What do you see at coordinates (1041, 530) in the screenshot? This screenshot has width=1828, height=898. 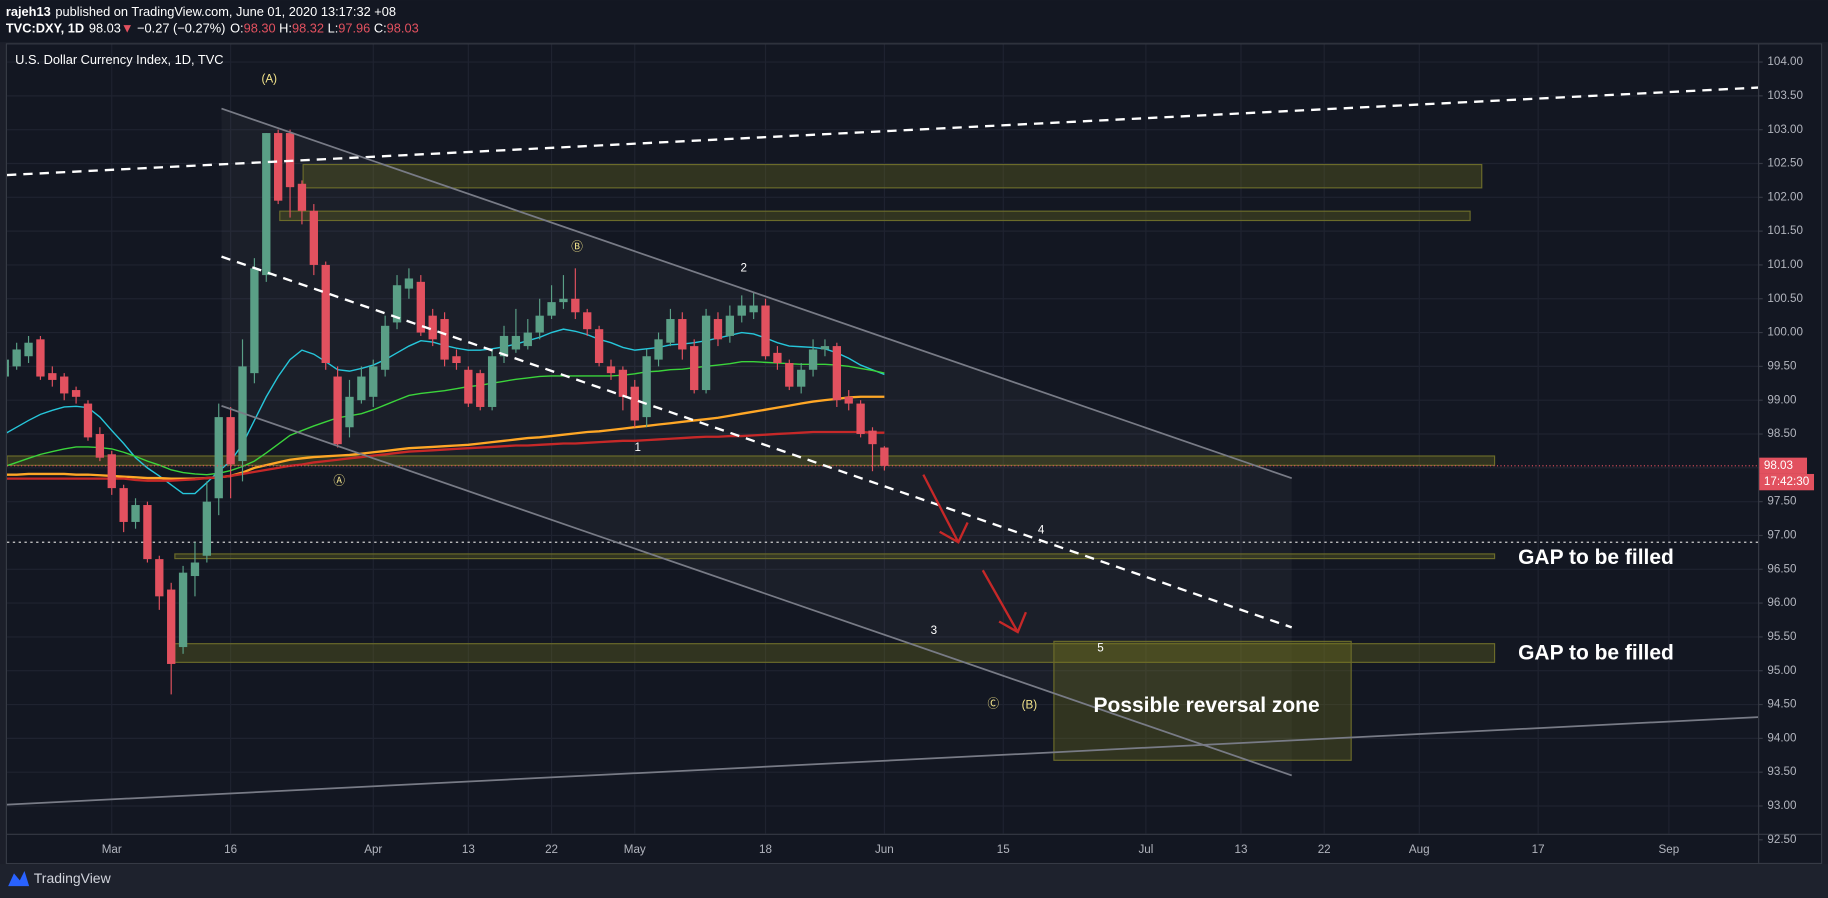 I see `wave-label: 4` at bounding box center [1041, 530].